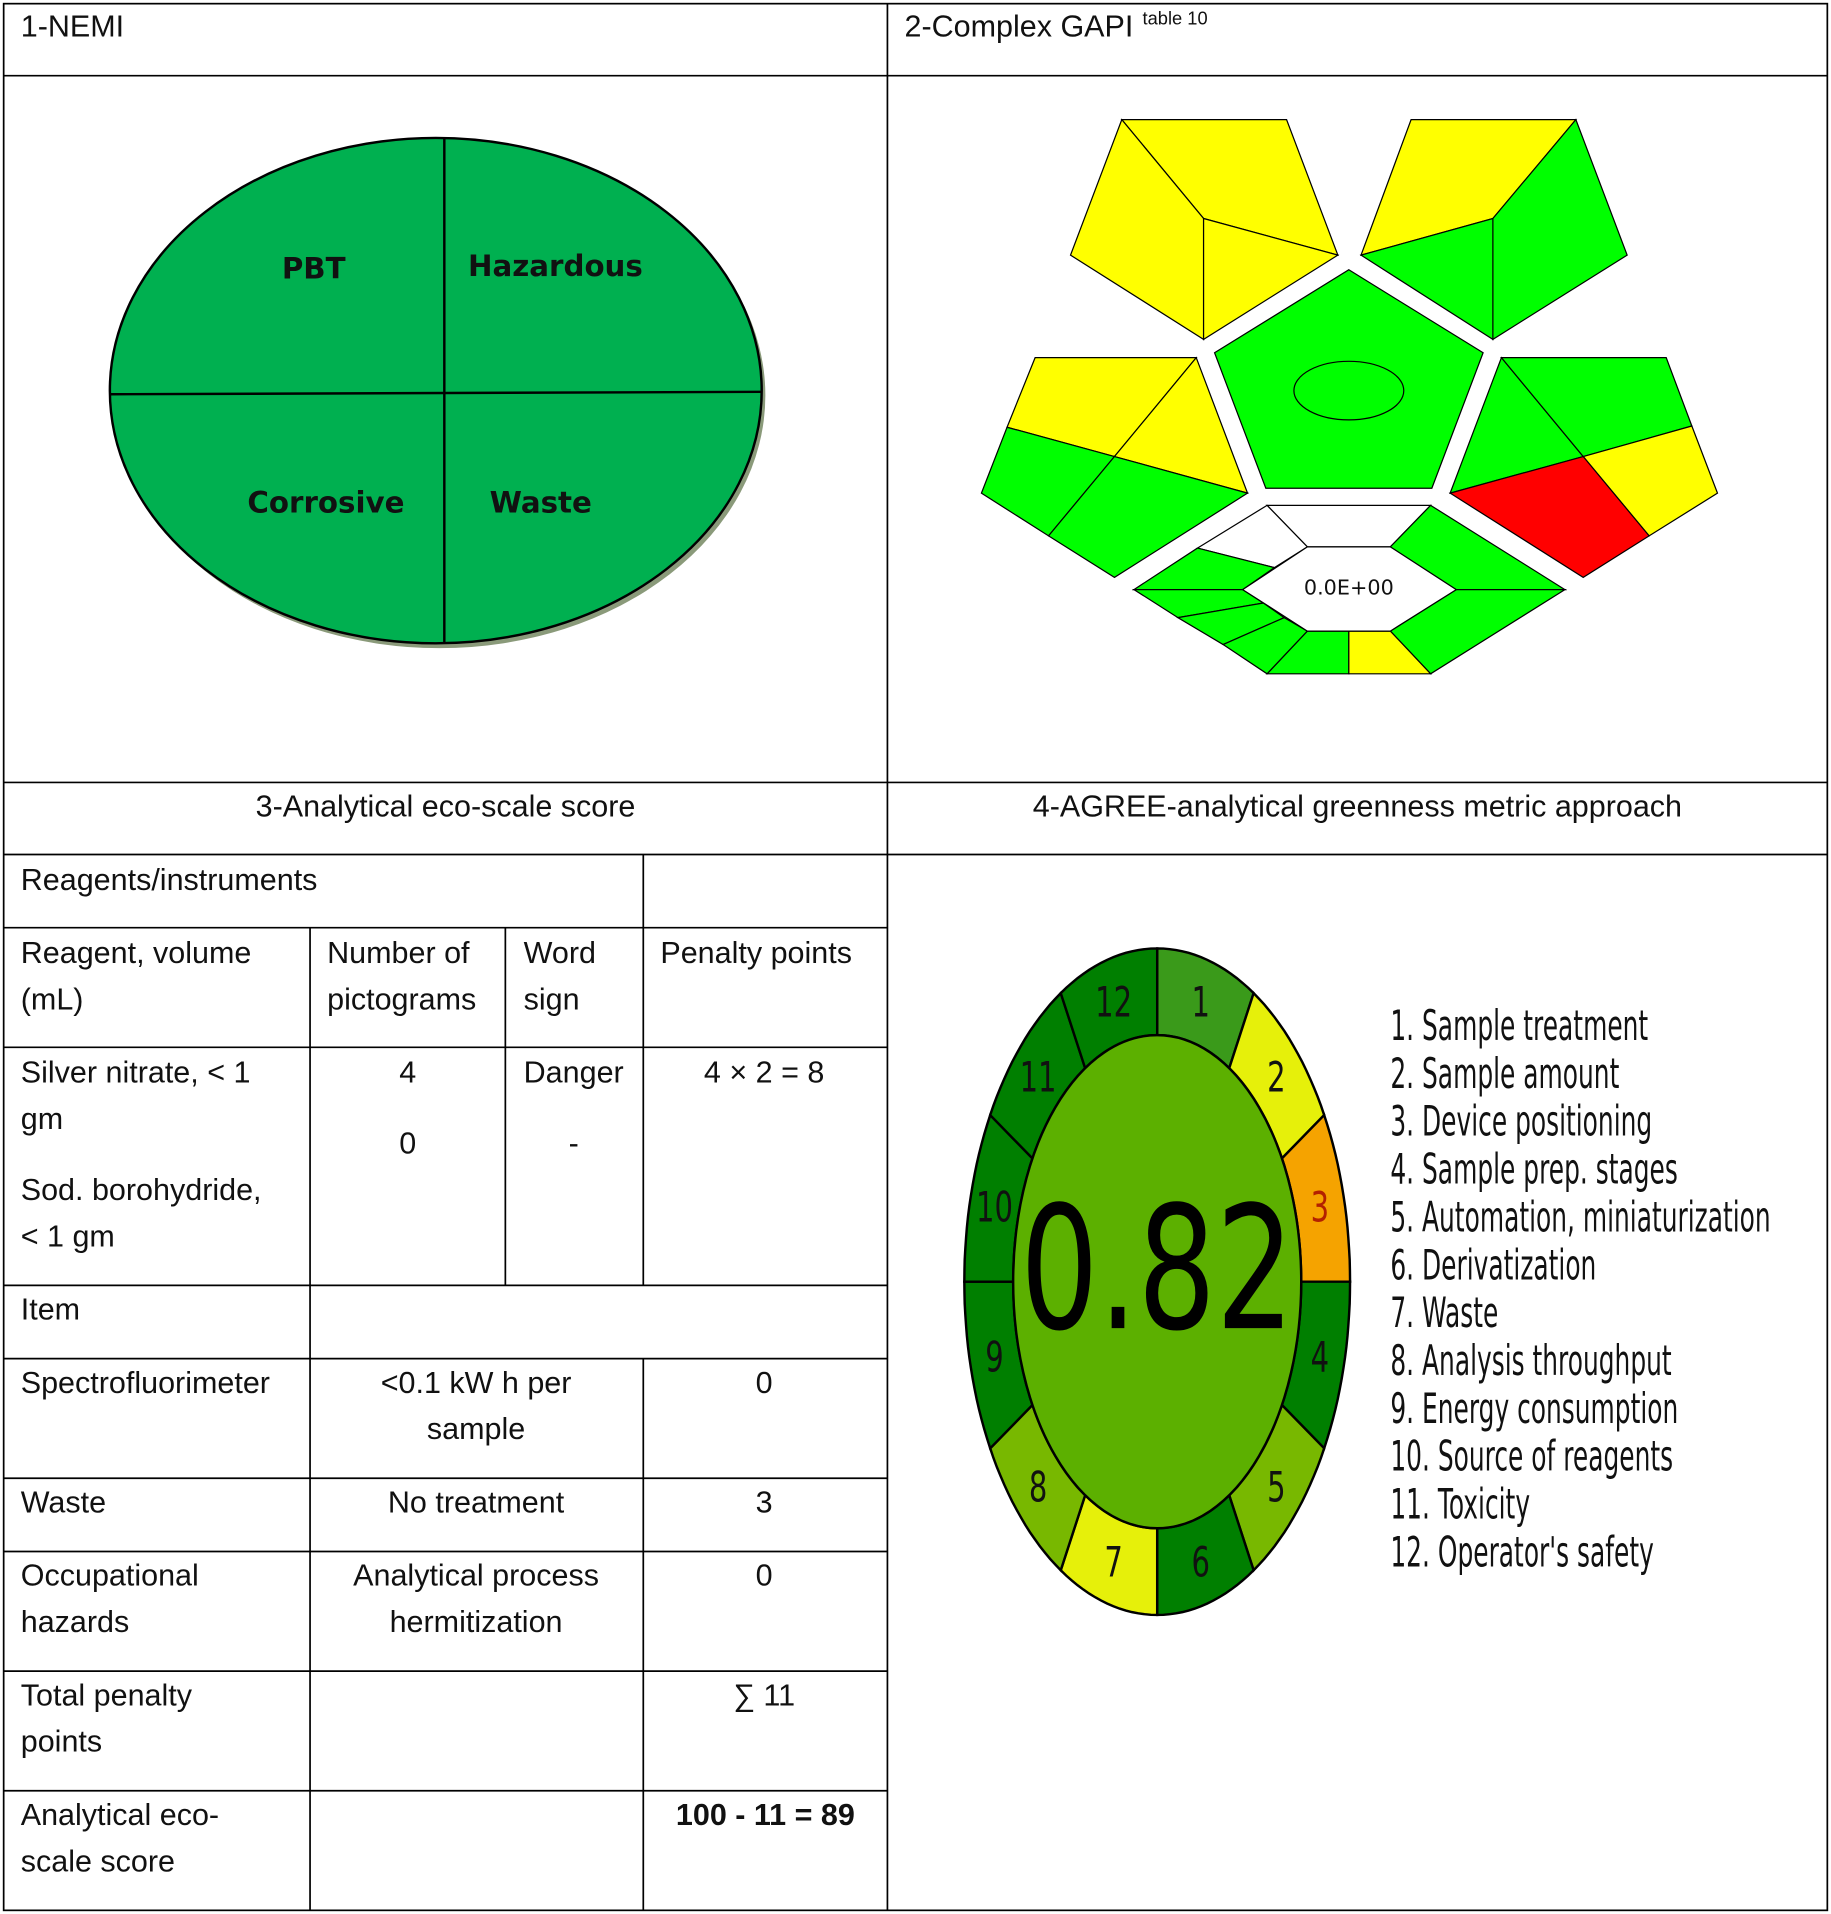 Image resolution: width=1831 pixels, height=1914 pixels. I want to click on agree-legend-item: 4. Sample prep. stages, so click(1533, 1170).